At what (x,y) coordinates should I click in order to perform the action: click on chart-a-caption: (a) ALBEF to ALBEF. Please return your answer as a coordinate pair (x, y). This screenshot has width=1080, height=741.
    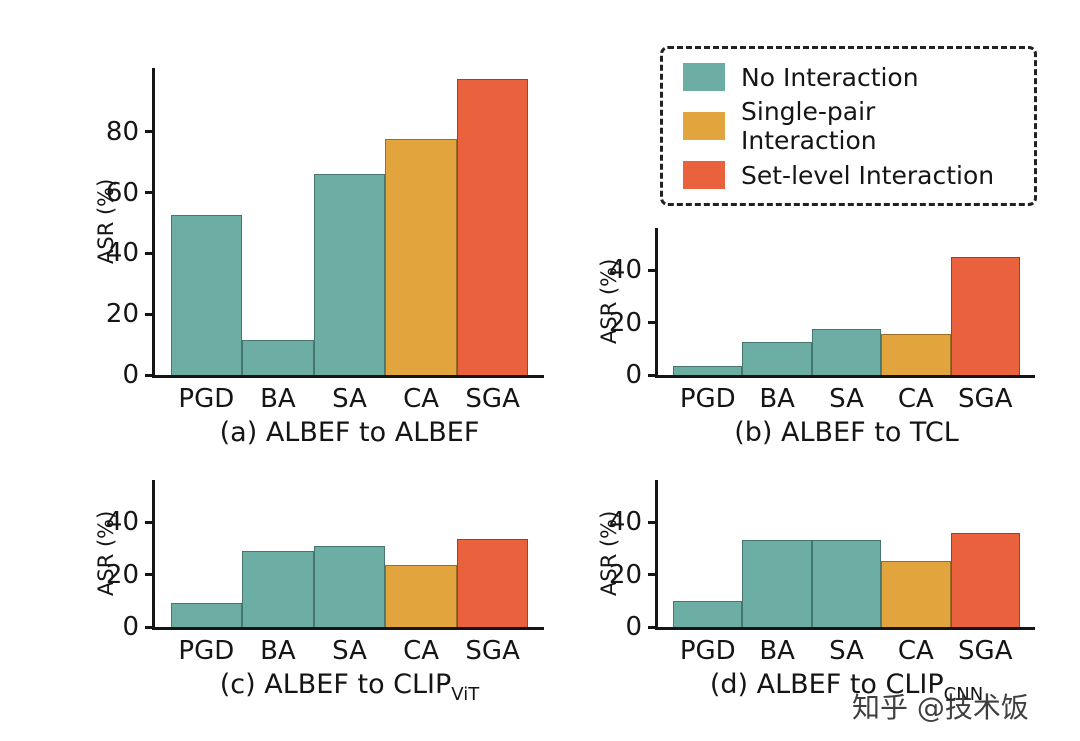
    Looking at the image, I should click on (350, 435).